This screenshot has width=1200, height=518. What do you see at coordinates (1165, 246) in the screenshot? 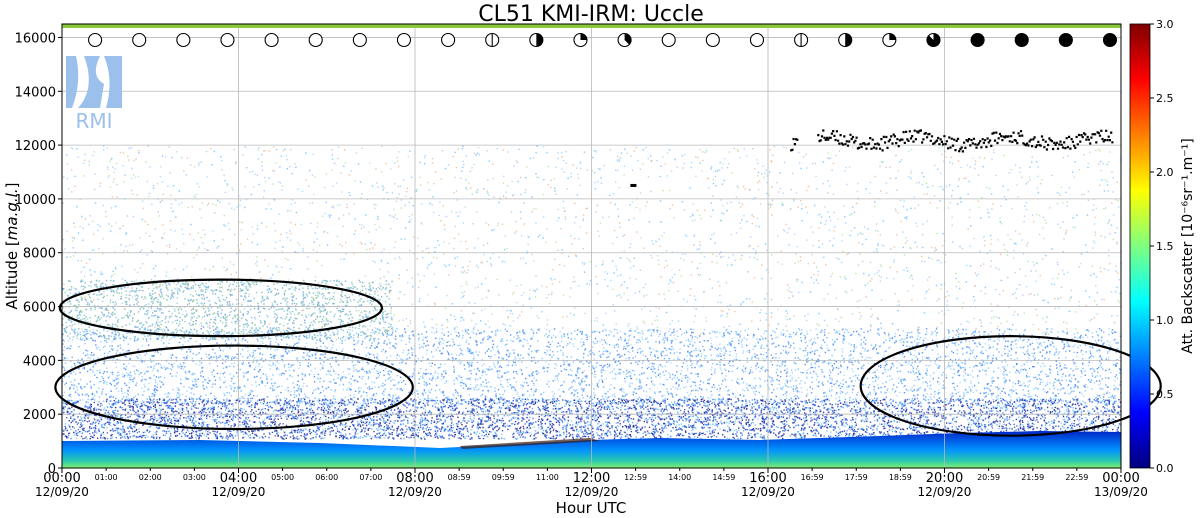
I see `colorbar-tick-label: 1.5` at bounding box center [1165, 246].